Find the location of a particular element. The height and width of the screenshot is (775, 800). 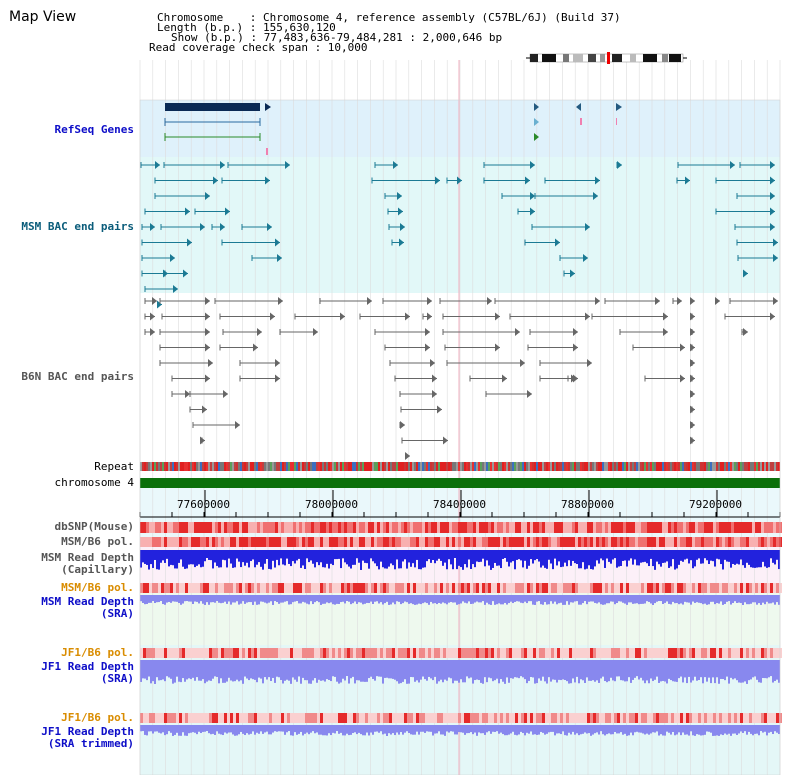

bac-end-marker is located at coordinates (517, 332).